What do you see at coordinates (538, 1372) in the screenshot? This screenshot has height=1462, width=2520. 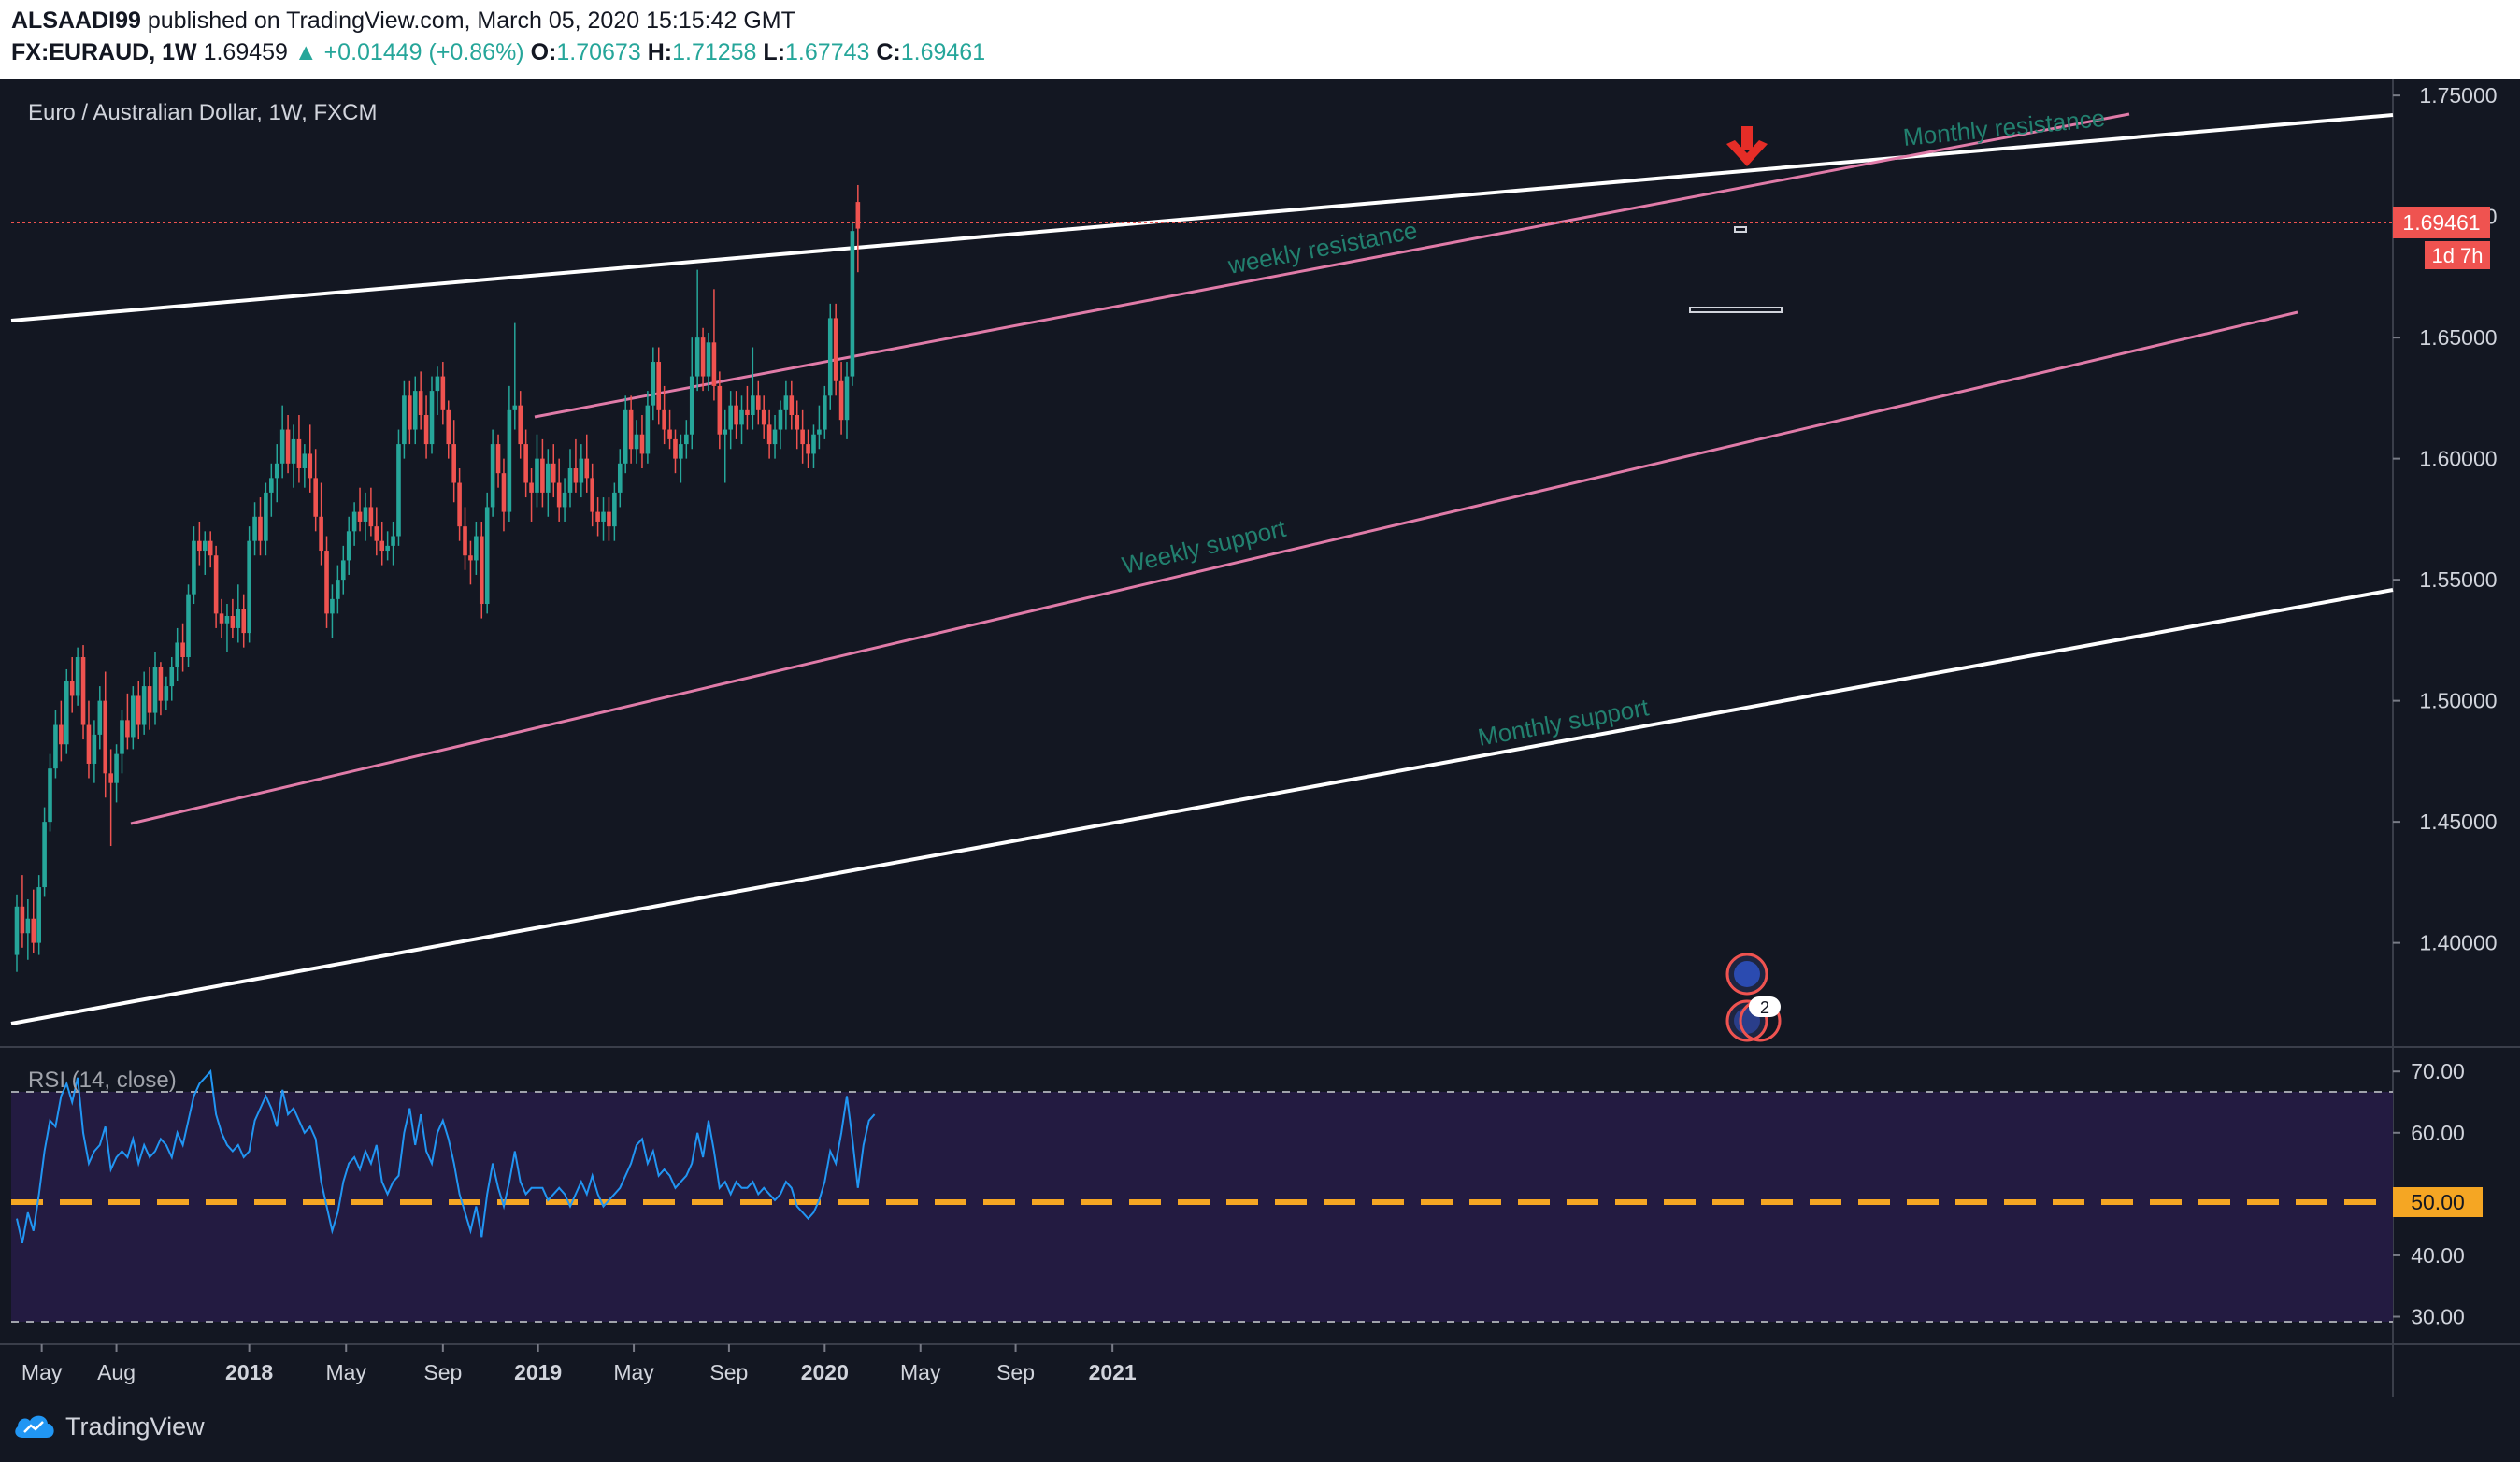 I see `time-tick-label: 2019` at bounding box center [538, 1372].